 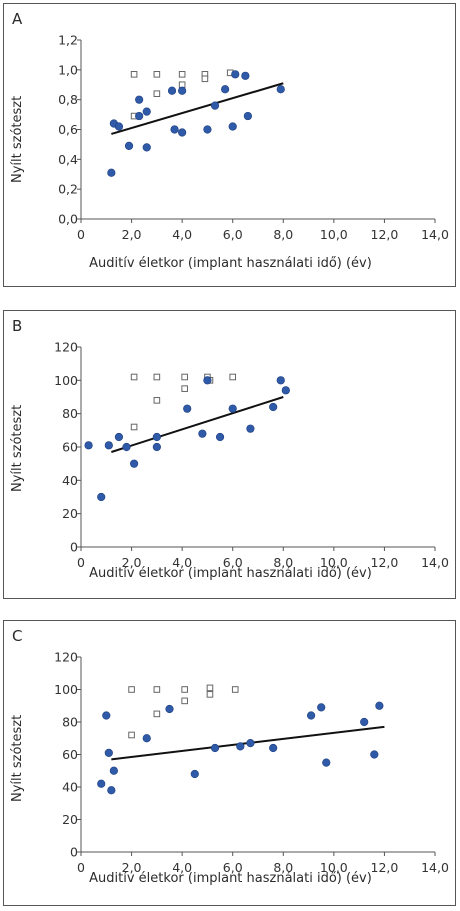 I want to click on x-tick-label: 4,0, so click(x=182, y=234).